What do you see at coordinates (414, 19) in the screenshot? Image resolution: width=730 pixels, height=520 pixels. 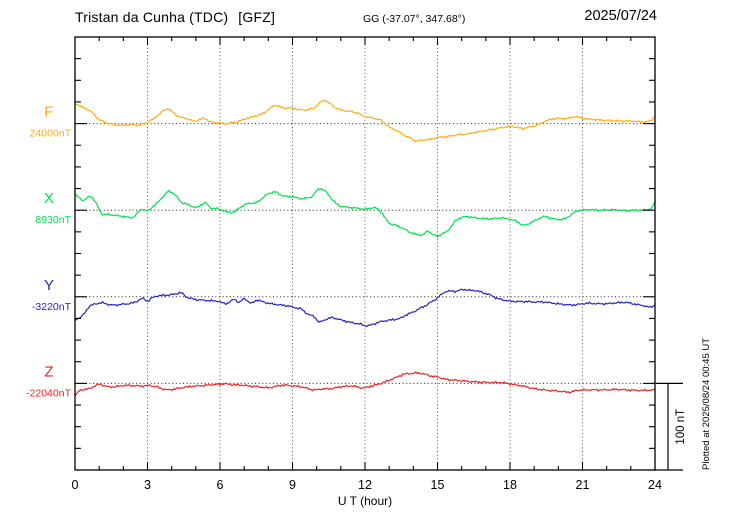 I see `geographic-coordinates: GG (-37.07°, 347.68°)` at bounding box center [414, 19].